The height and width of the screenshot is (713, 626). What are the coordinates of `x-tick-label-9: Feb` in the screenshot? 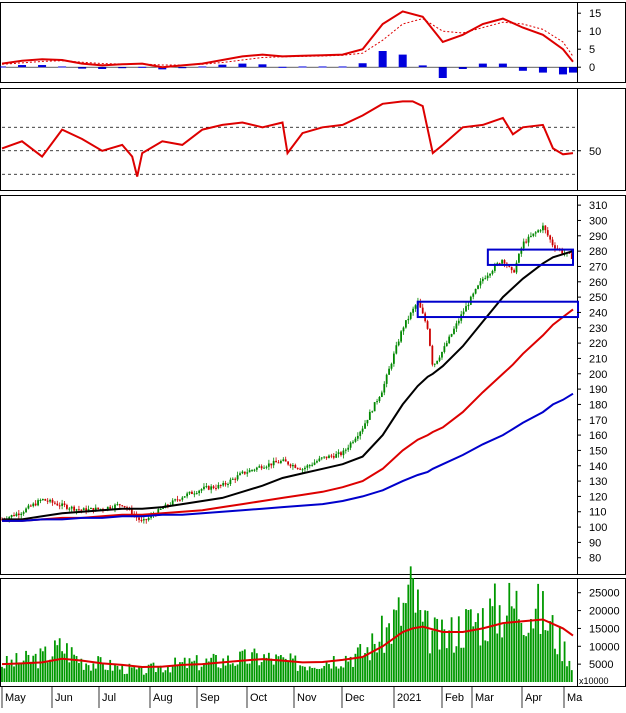 It's located at (454, 698).